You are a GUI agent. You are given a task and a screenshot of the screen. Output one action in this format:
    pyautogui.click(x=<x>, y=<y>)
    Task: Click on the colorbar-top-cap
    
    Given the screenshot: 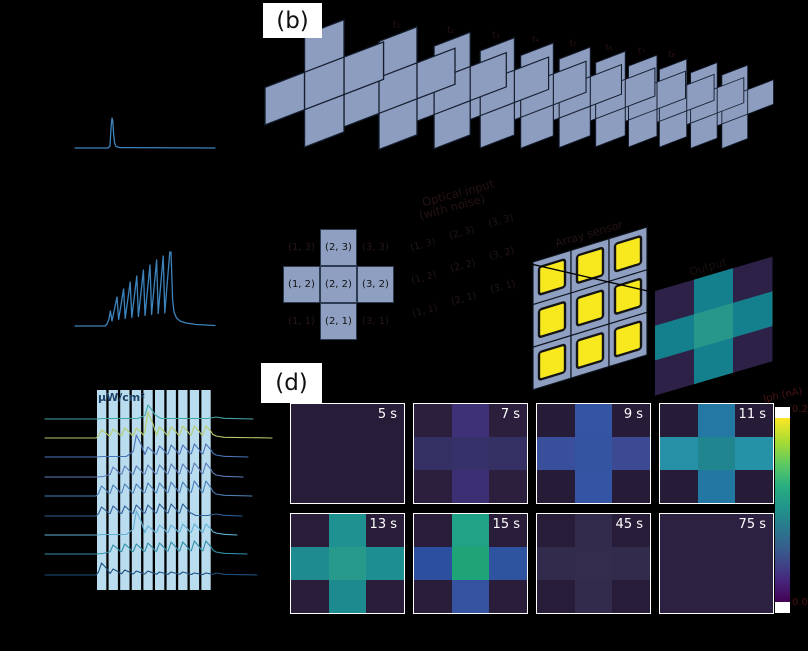 What is the action you would take?
    pyautogui.click(x=782, y=412)
    